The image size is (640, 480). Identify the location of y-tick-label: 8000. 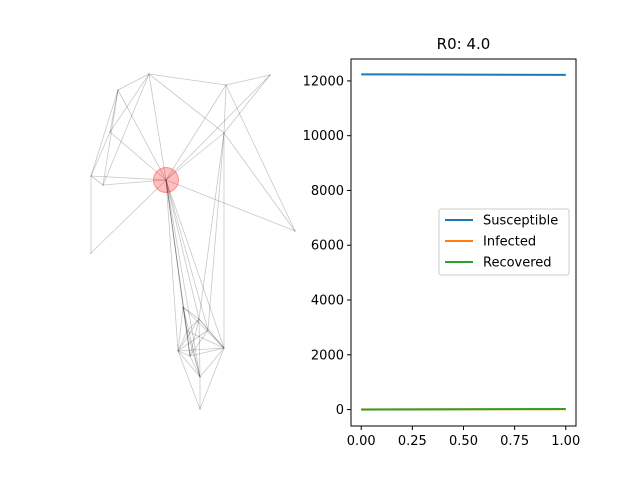
(327, 191).